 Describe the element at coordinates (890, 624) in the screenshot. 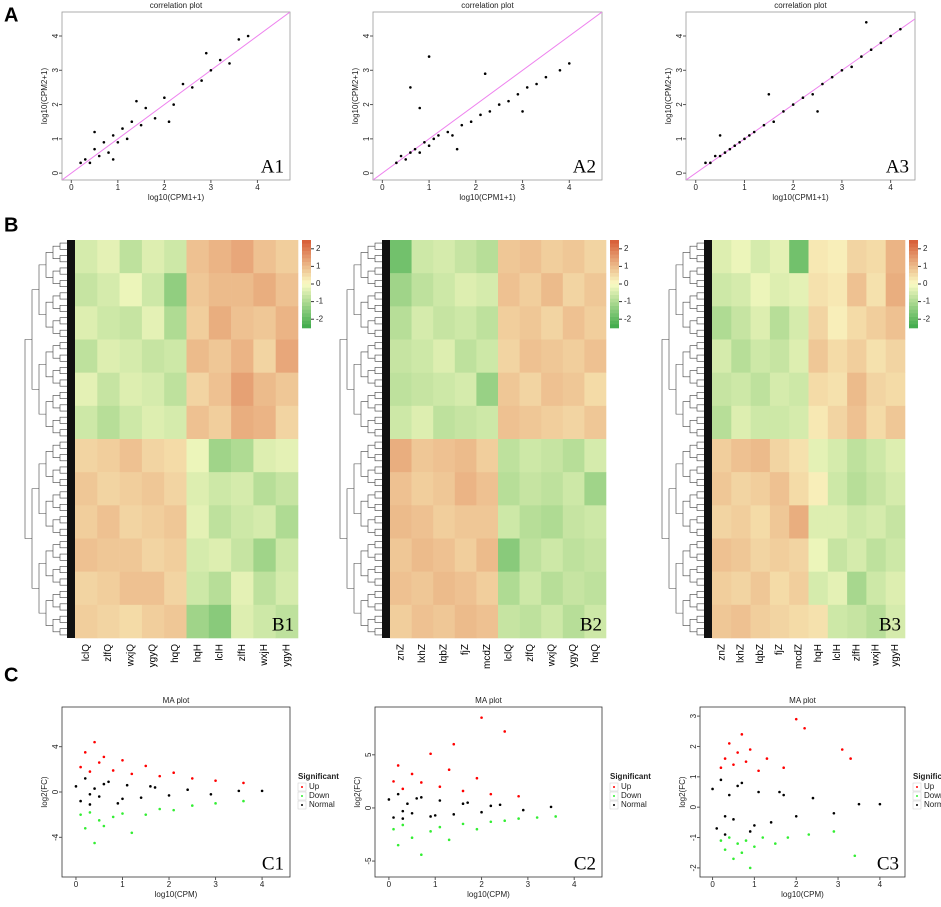

I see `panel-label: B3` at that location.